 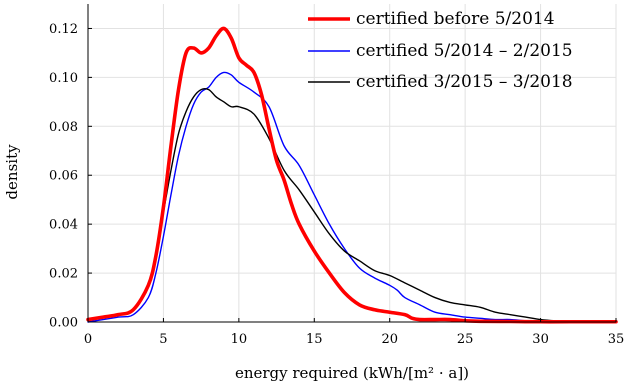 I want to click on legend-label: certified 3/2015 – 3/2018, so click(x=464, y=82).